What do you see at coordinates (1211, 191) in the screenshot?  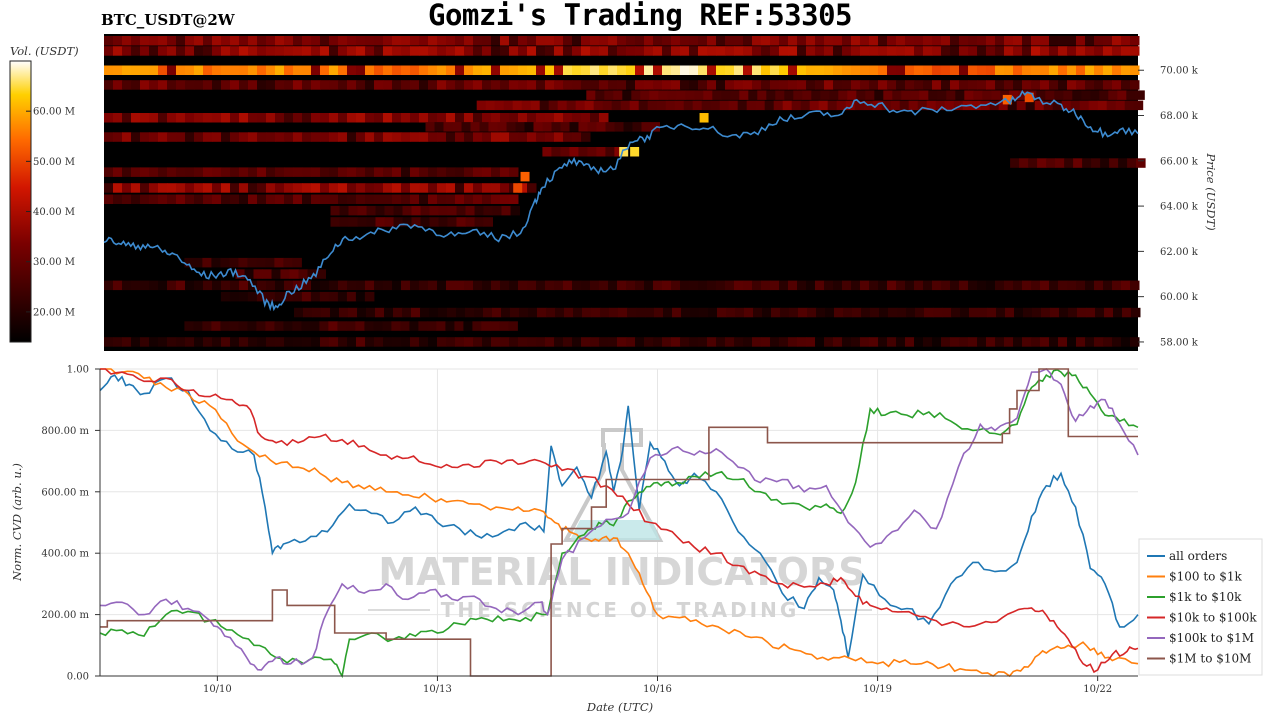 I see `price-axis-label: Price (USDT)` at bounding box center [1211, 191].